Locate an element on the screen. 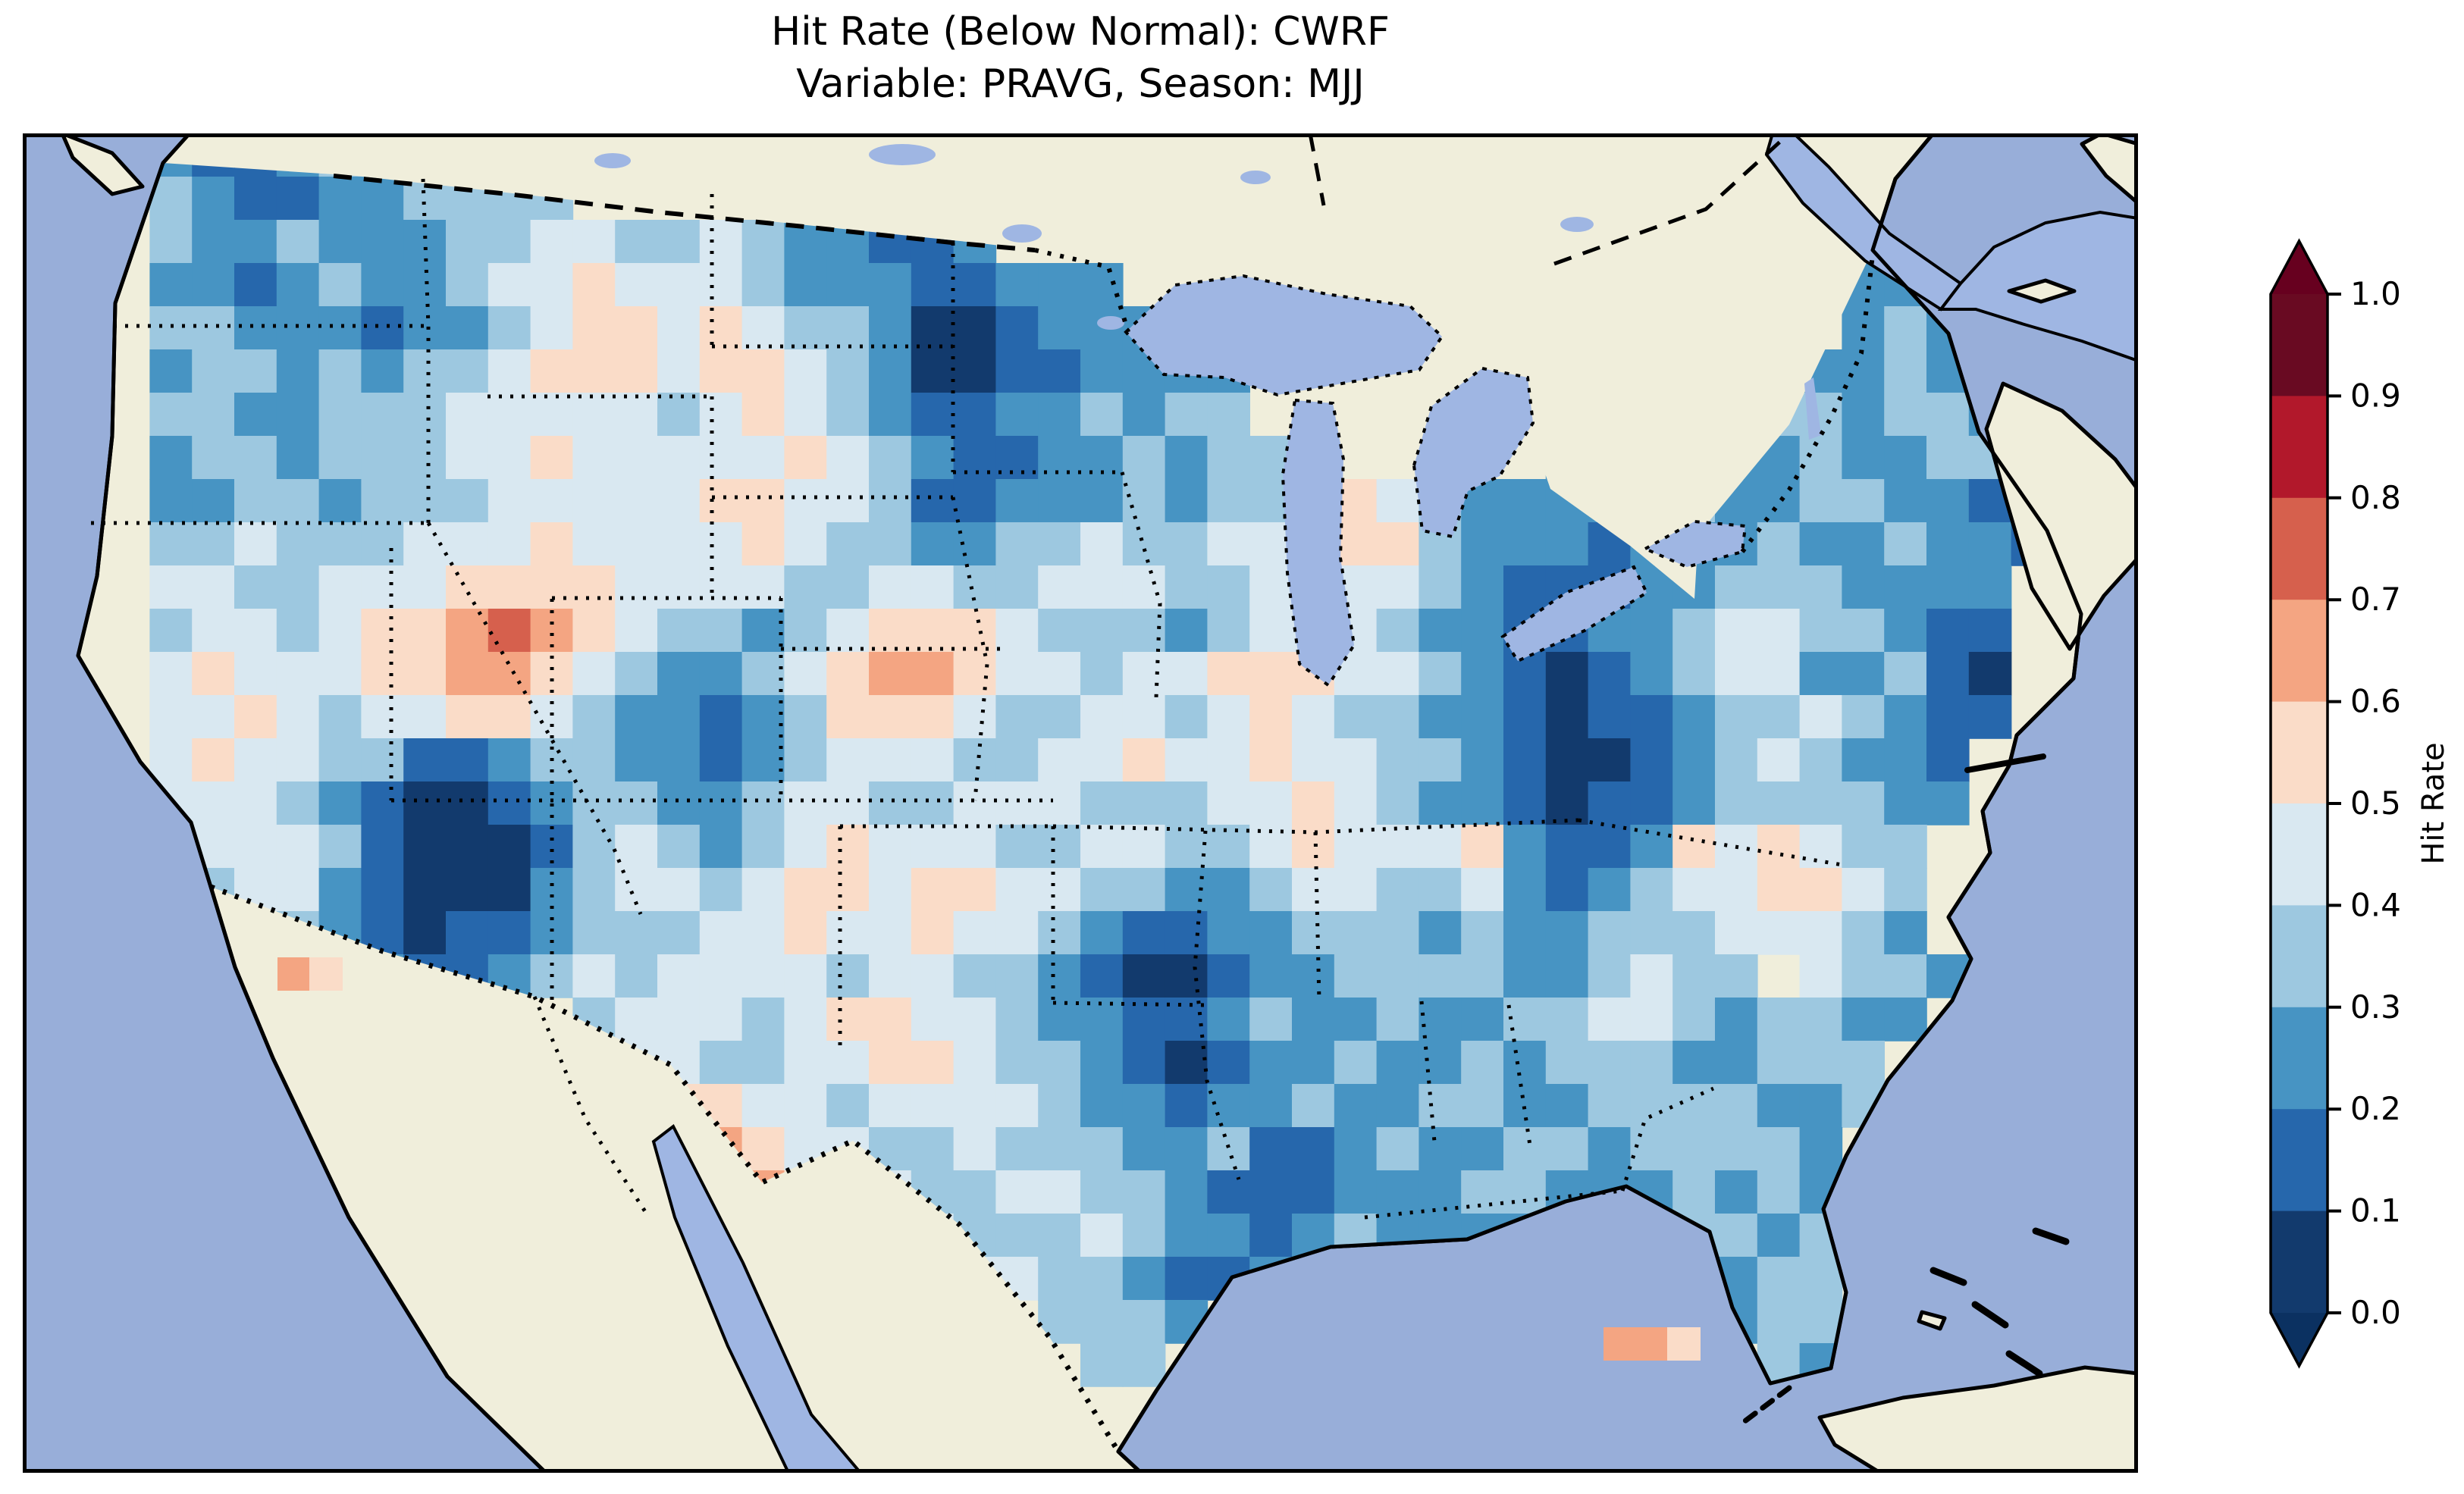 The height and width of the screenshot is (1494, 2464). island-data-cell is located at coordinates (1684, 1344).